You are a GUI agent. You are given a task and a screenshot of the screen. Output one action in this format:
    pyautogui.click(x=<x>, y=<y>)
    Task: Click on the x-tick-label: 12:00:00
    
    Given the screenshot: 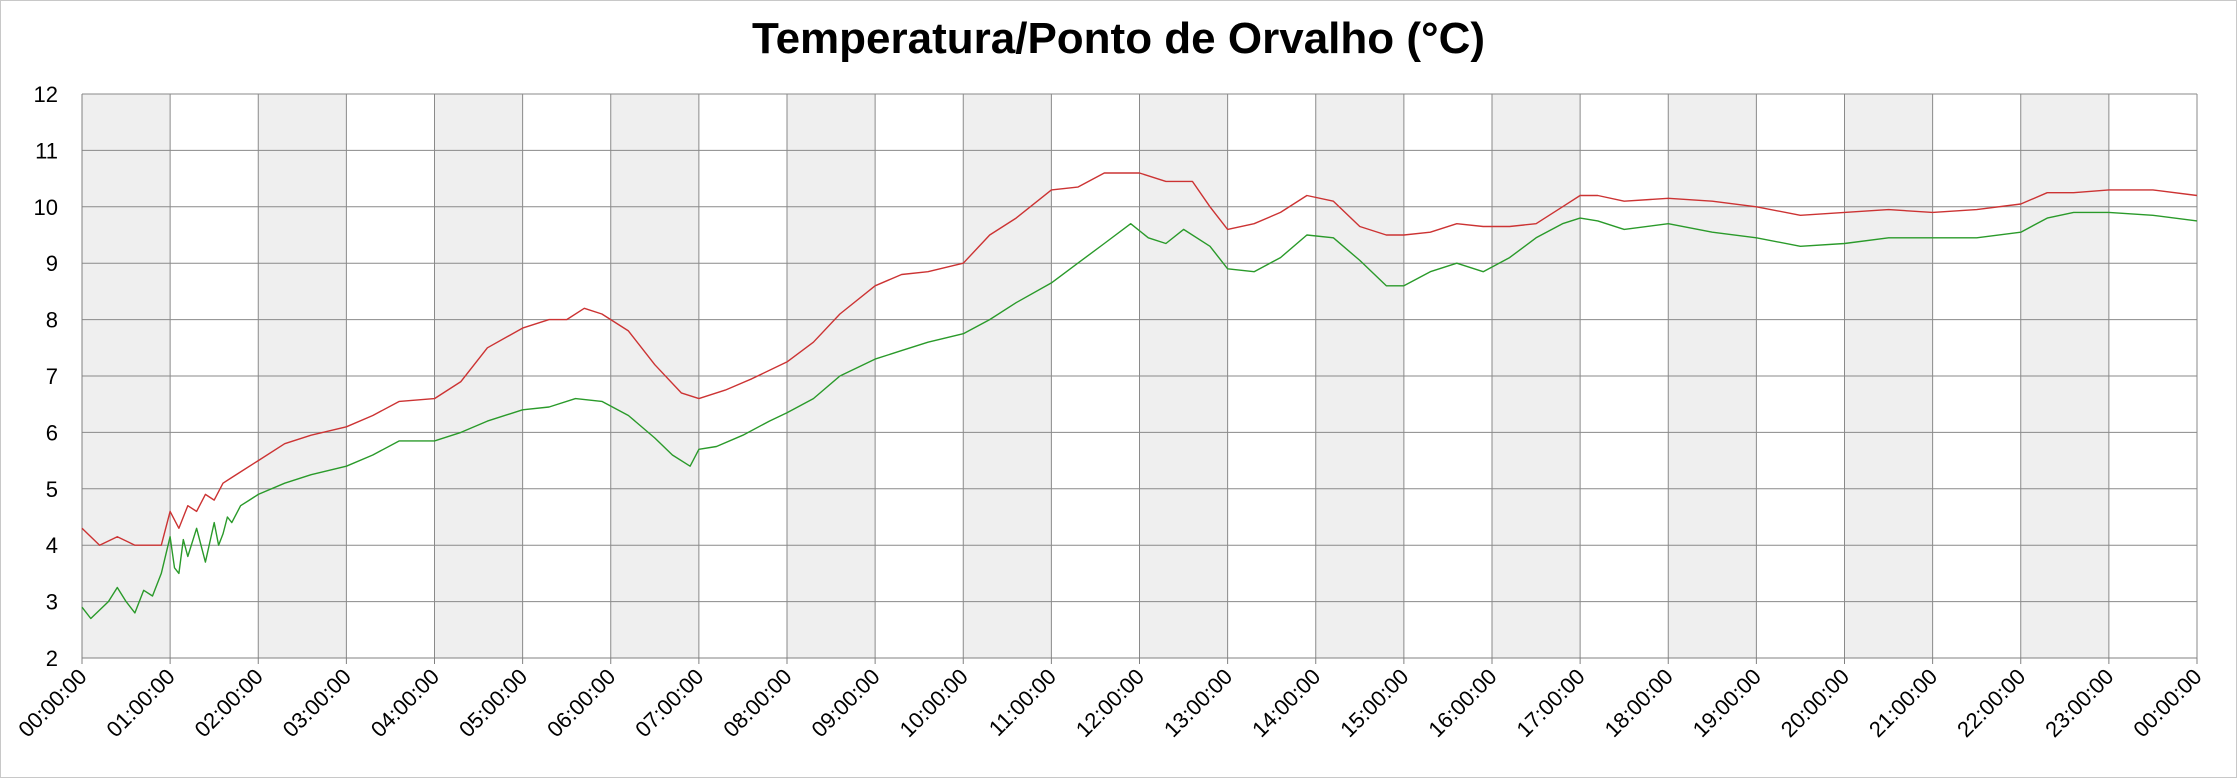 What is the action you would take?
    pyautogui.click(x=1110, y=703)
    